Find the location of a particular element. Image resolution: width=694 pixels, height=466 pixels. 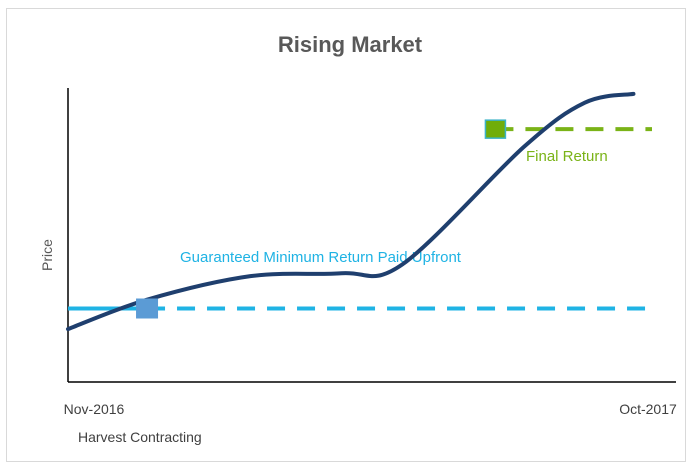

final-return-marker is located at coordinates (495, 129).